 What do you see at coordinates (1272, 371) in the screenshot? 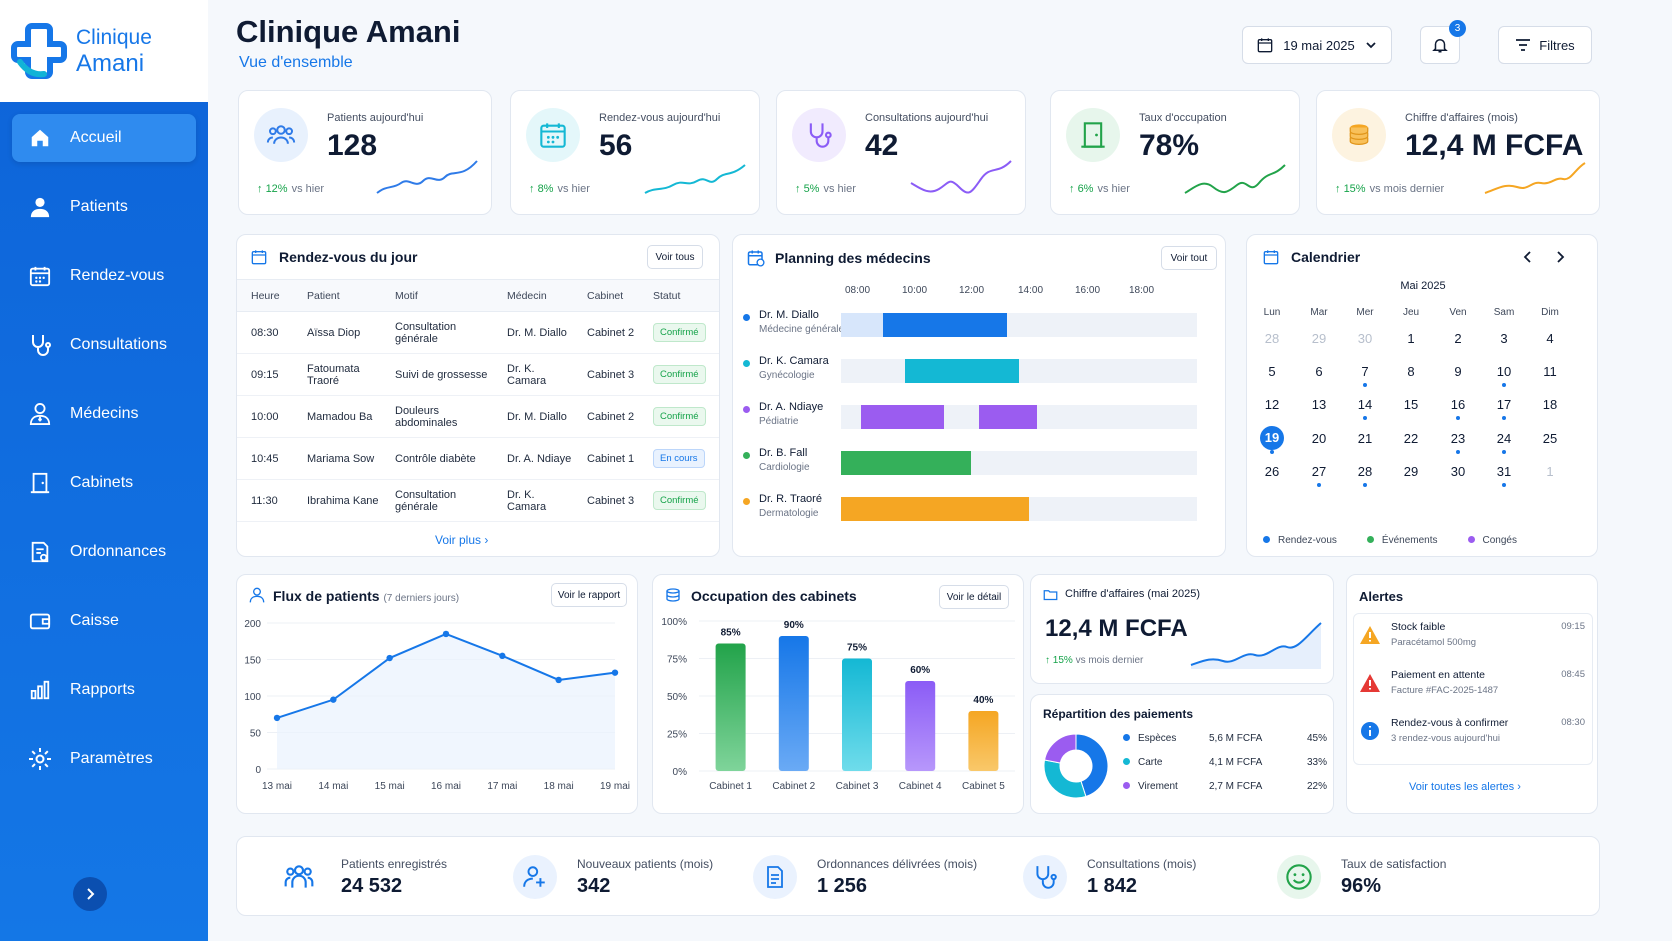
I see `calendar-day: 5` at bounding box center [1272, 371].